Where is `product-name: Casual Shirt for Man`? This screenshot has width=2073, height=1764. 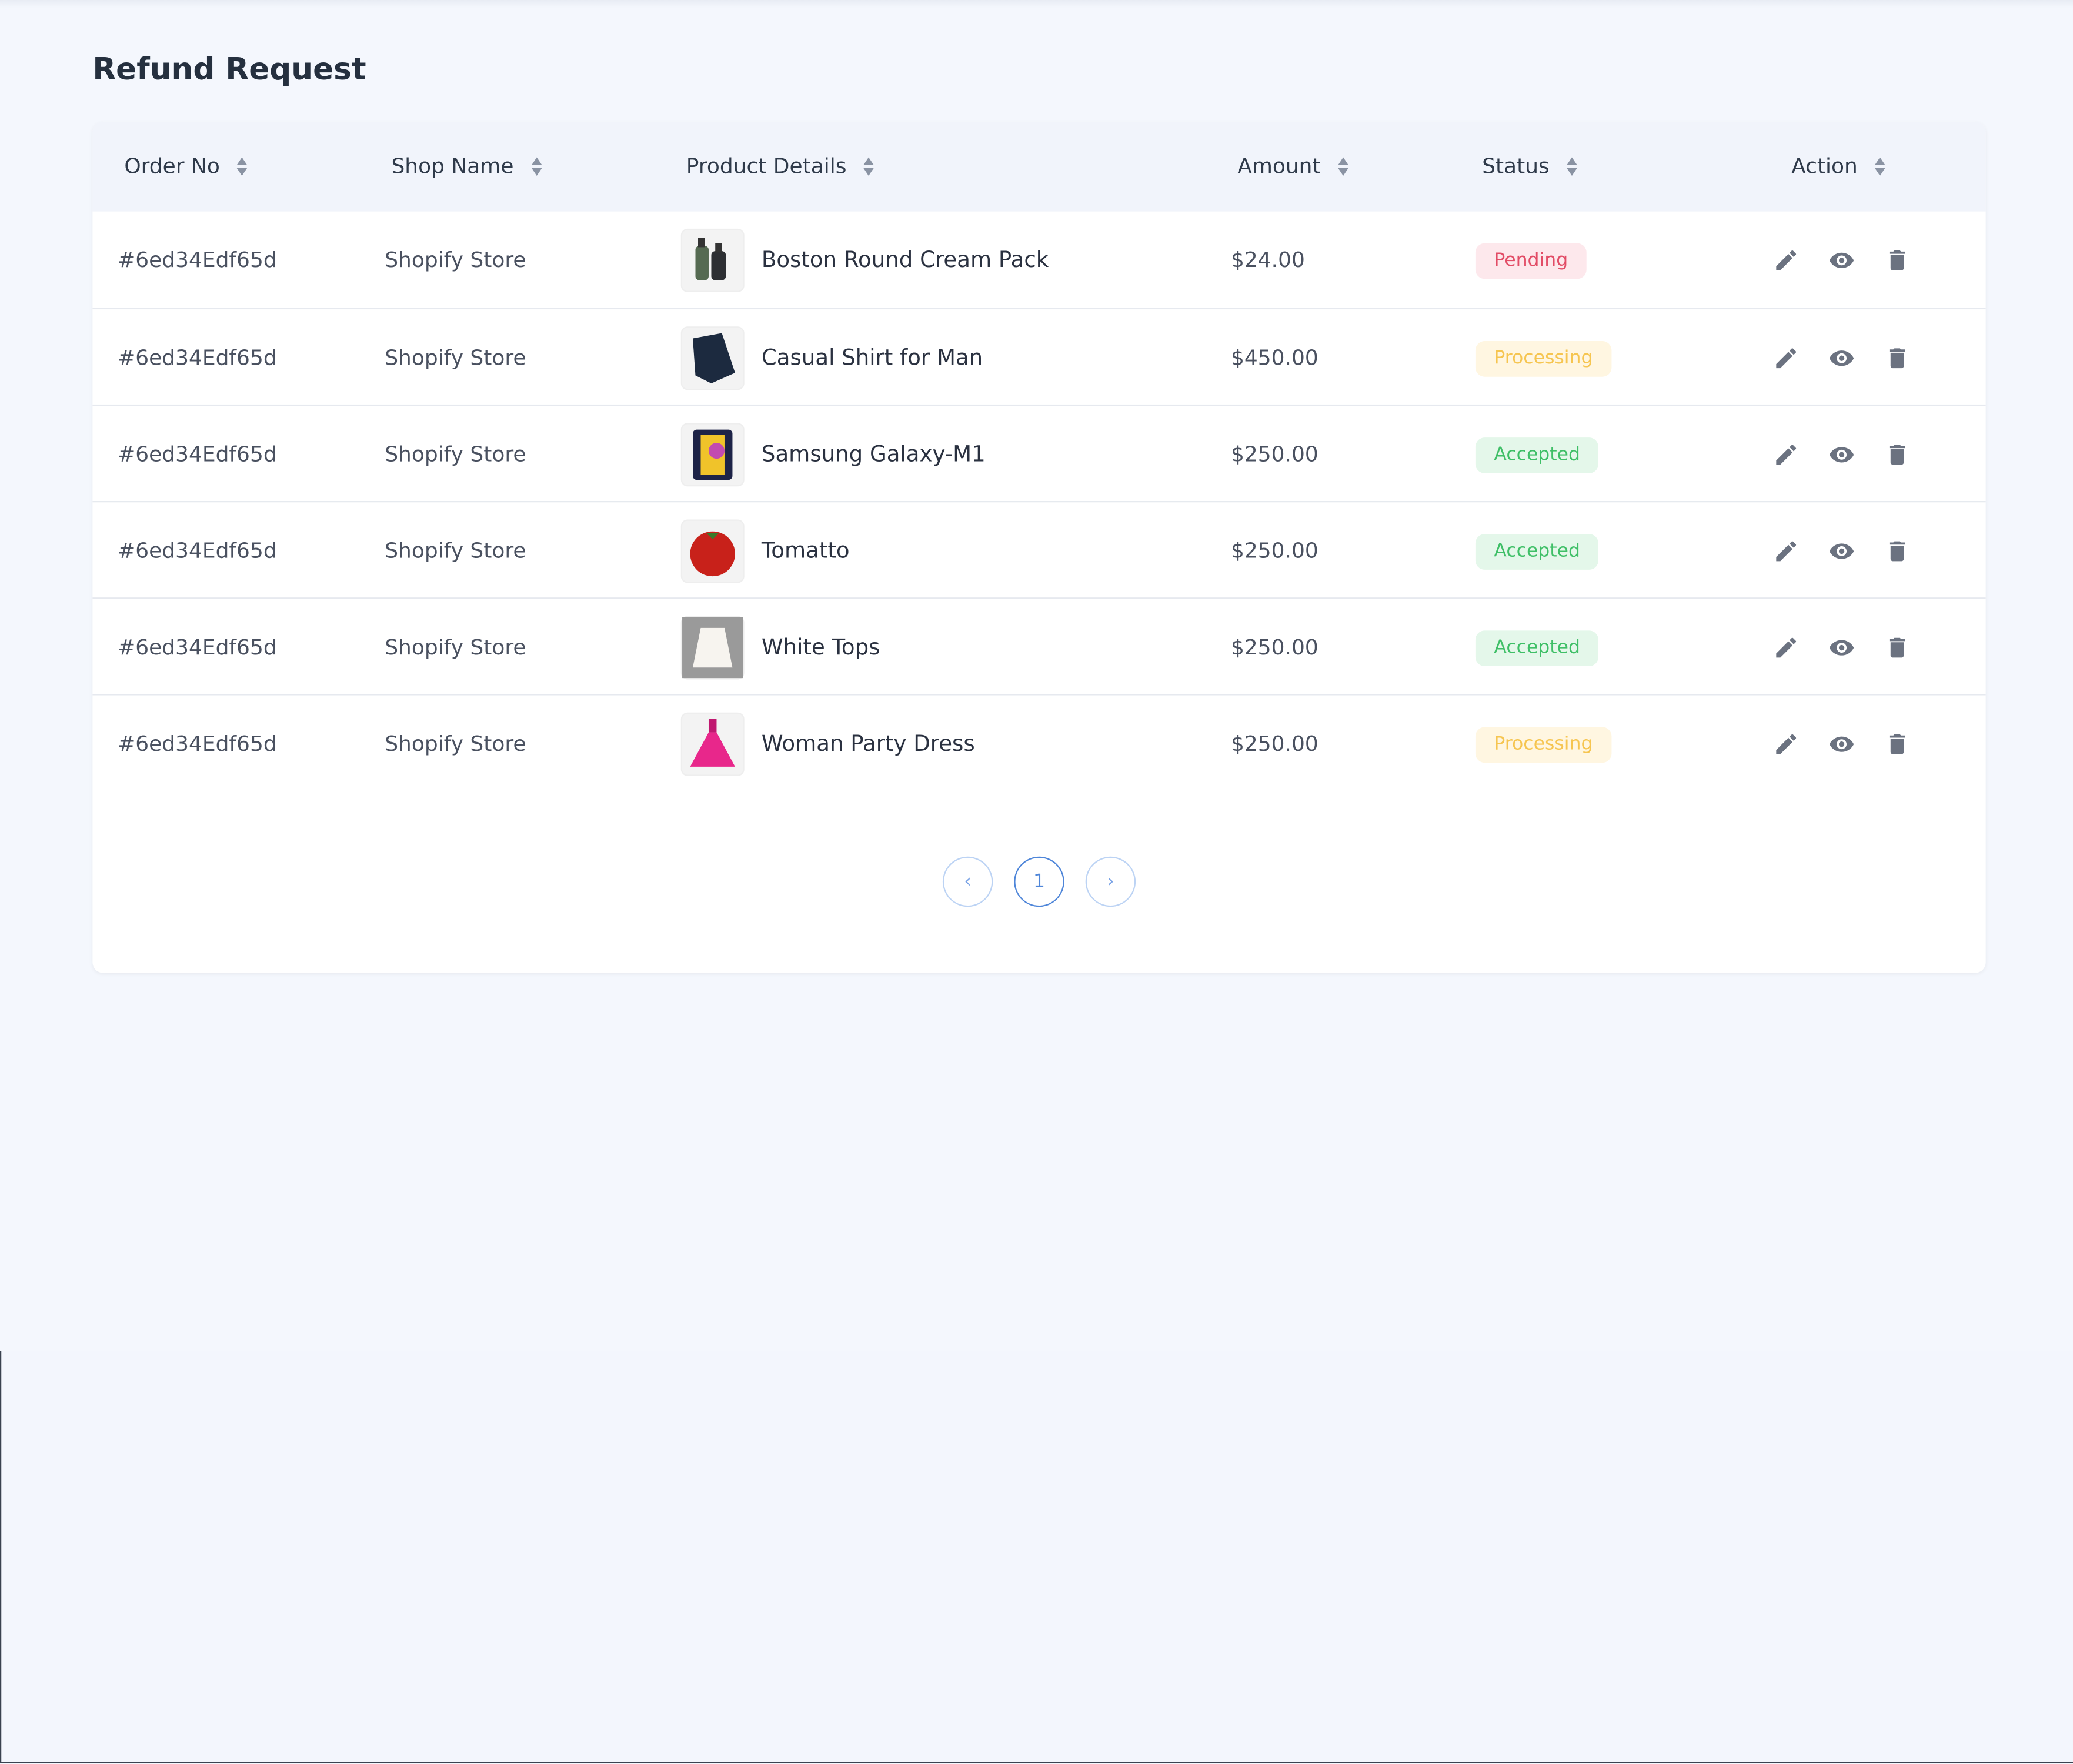
product-name: Casual Shirt for Man is located at coordinates (872, 357).